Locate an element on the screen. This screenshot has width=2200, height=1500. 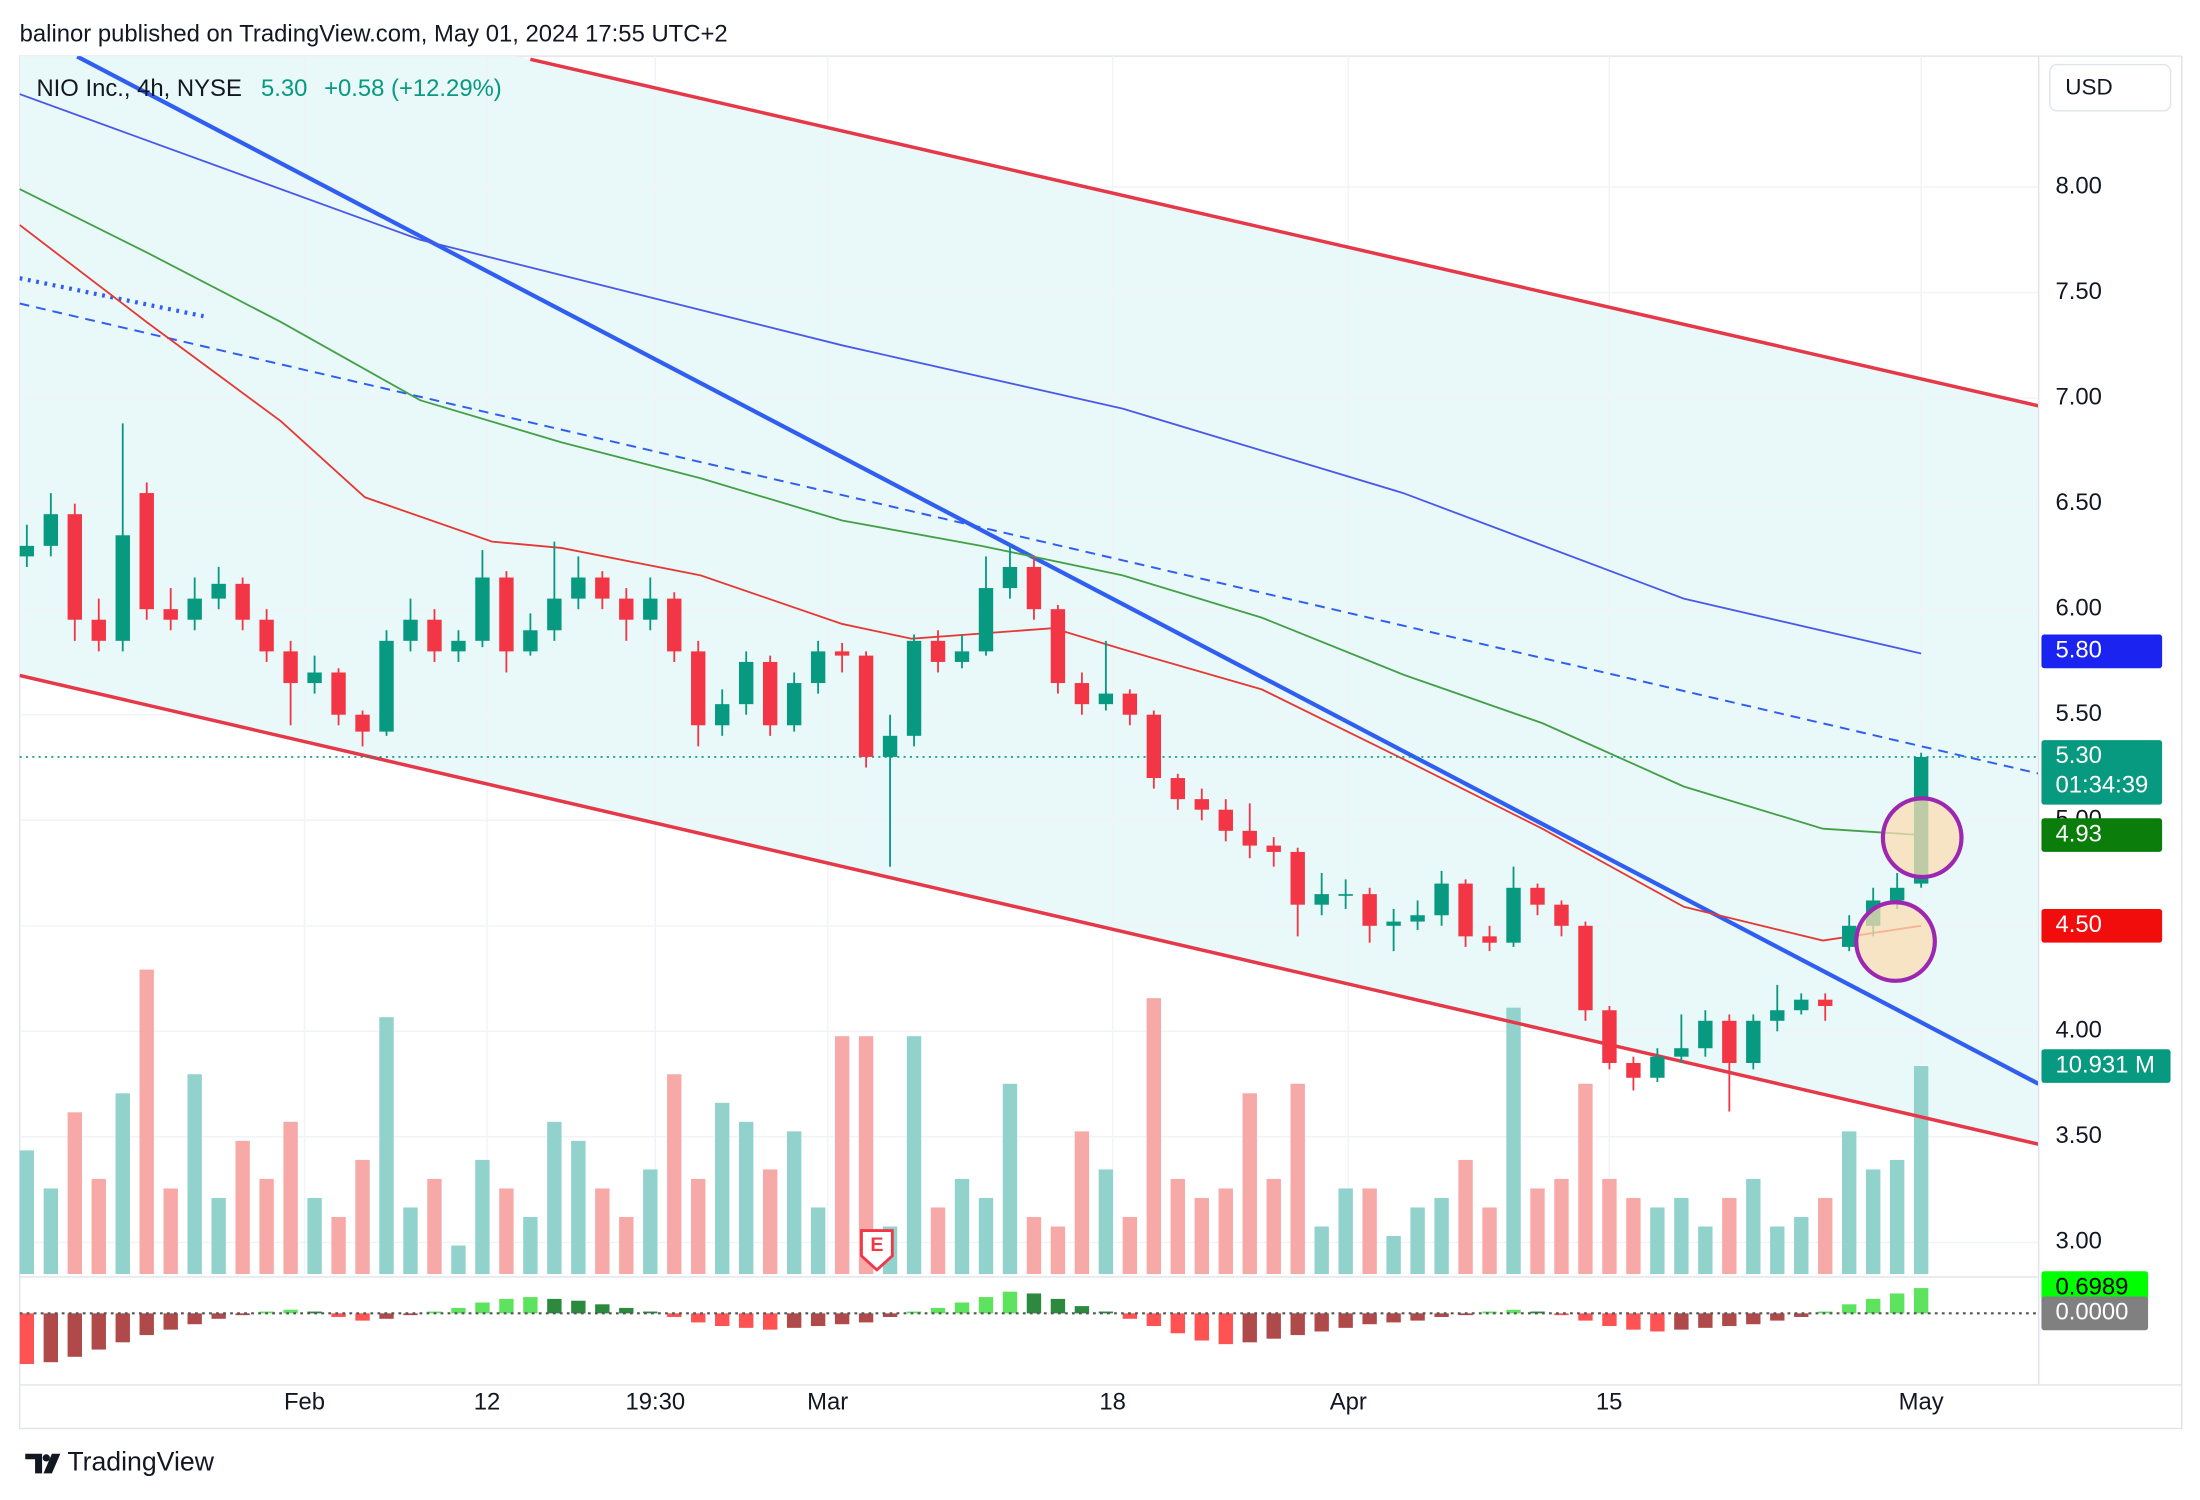
circle is located at coordinates (1922, 838).